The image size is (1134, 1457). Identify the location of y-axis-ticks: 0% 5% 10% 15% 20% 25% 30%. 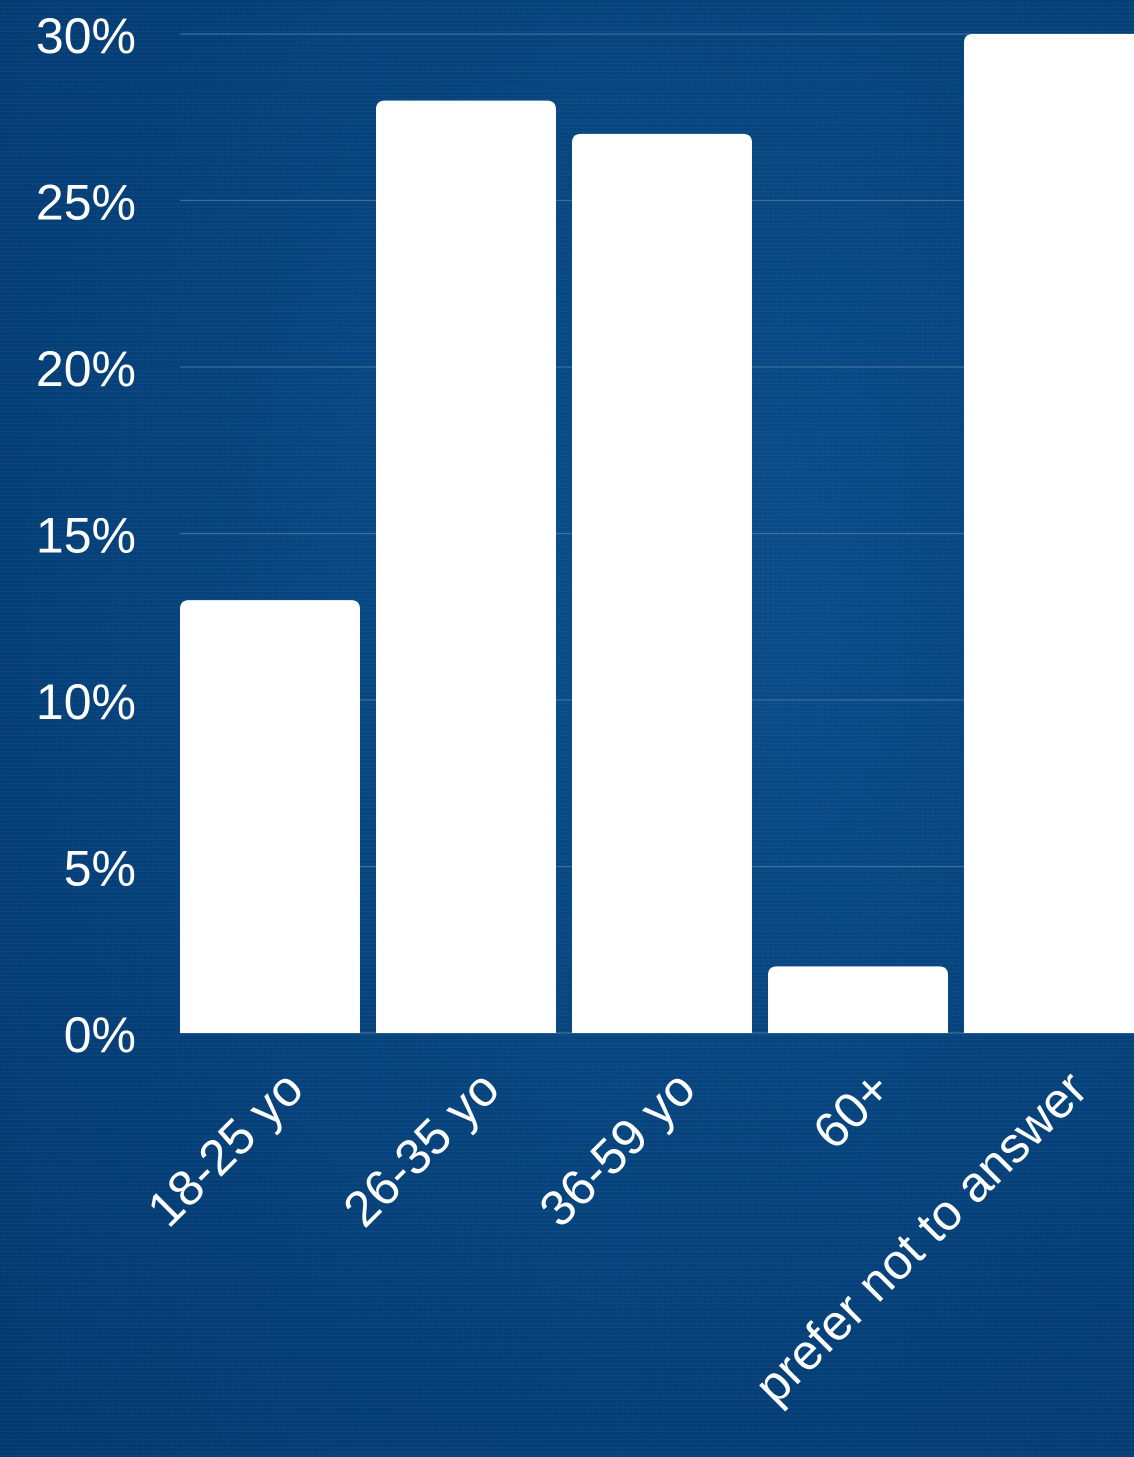
(86, 535).